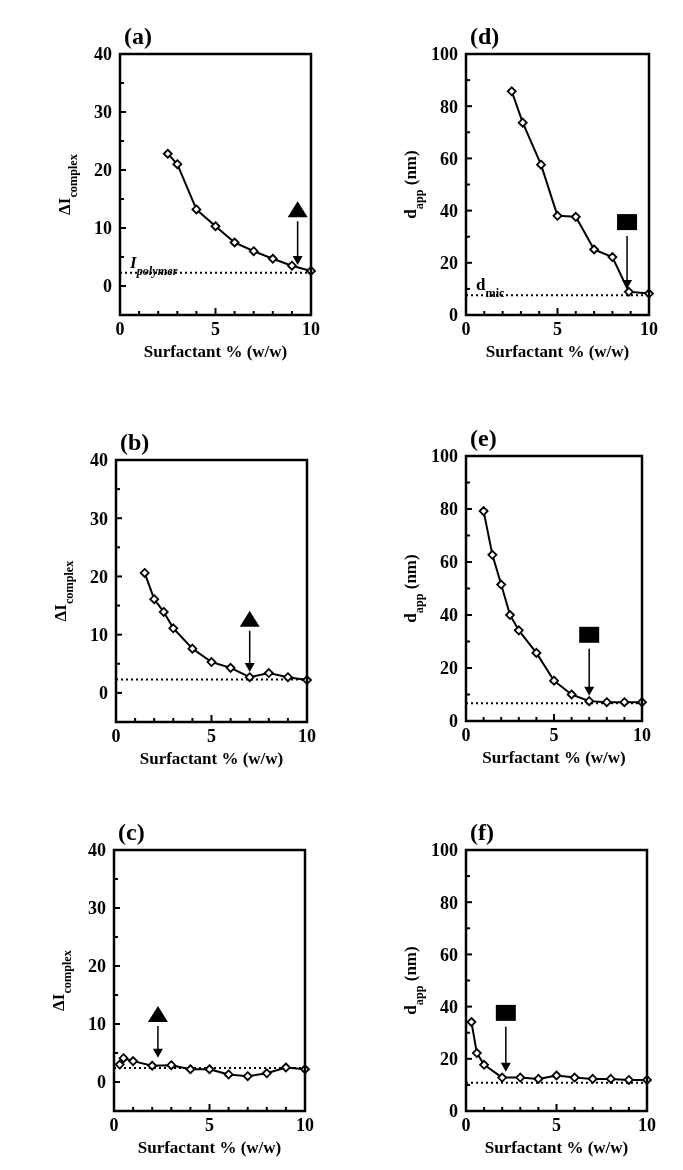 The height and width of the screenshot is (1170, 683). Describe the element at coordinates (483, 438) in the screenshot. I see `chart-title: (e)` at that location.